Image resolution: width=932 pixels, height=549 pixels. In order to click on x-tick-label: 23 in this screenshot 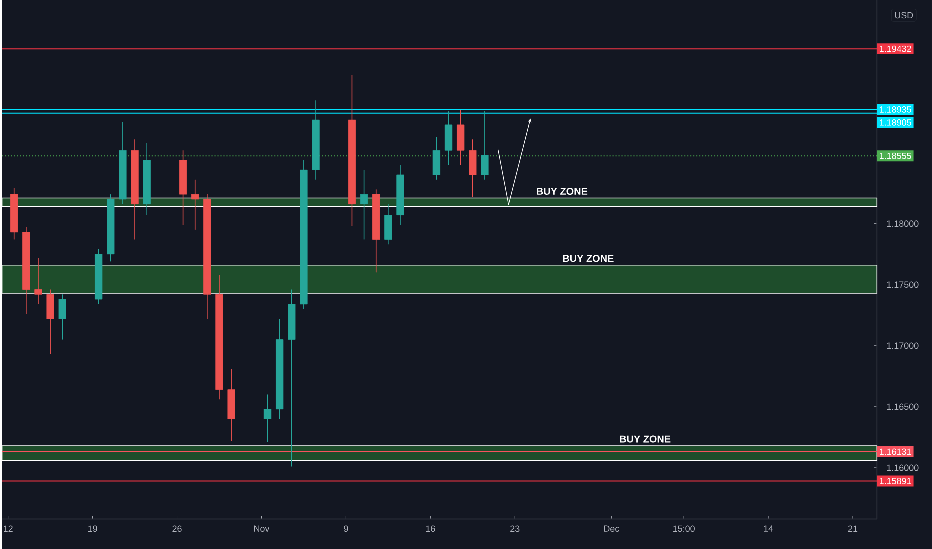, I will do `click(515, 529)`.